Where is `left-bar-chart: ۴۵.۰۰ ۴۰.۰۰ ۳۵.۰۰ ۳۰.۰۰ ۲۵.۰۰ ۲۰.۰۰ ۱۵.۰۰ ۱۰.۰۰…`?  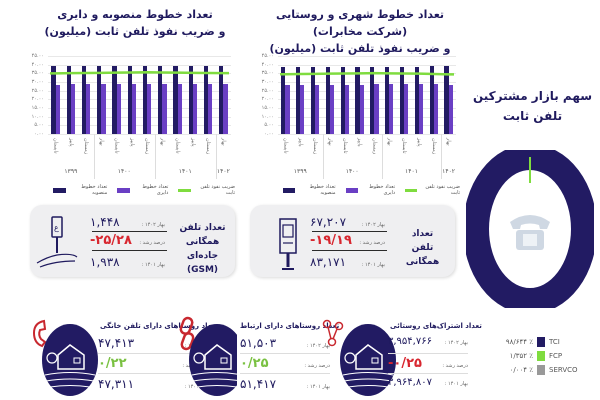 left-bar-chart: ۴۵.۰۰ ۴۰.۰۰ ۳۵.۰۰ ۳۰.۰۰ ۲۵.۰۰ ۲۰.۰۰ ۱۵.۰۰ ۱۰.۰۰… is located at coordinates (127, 124).